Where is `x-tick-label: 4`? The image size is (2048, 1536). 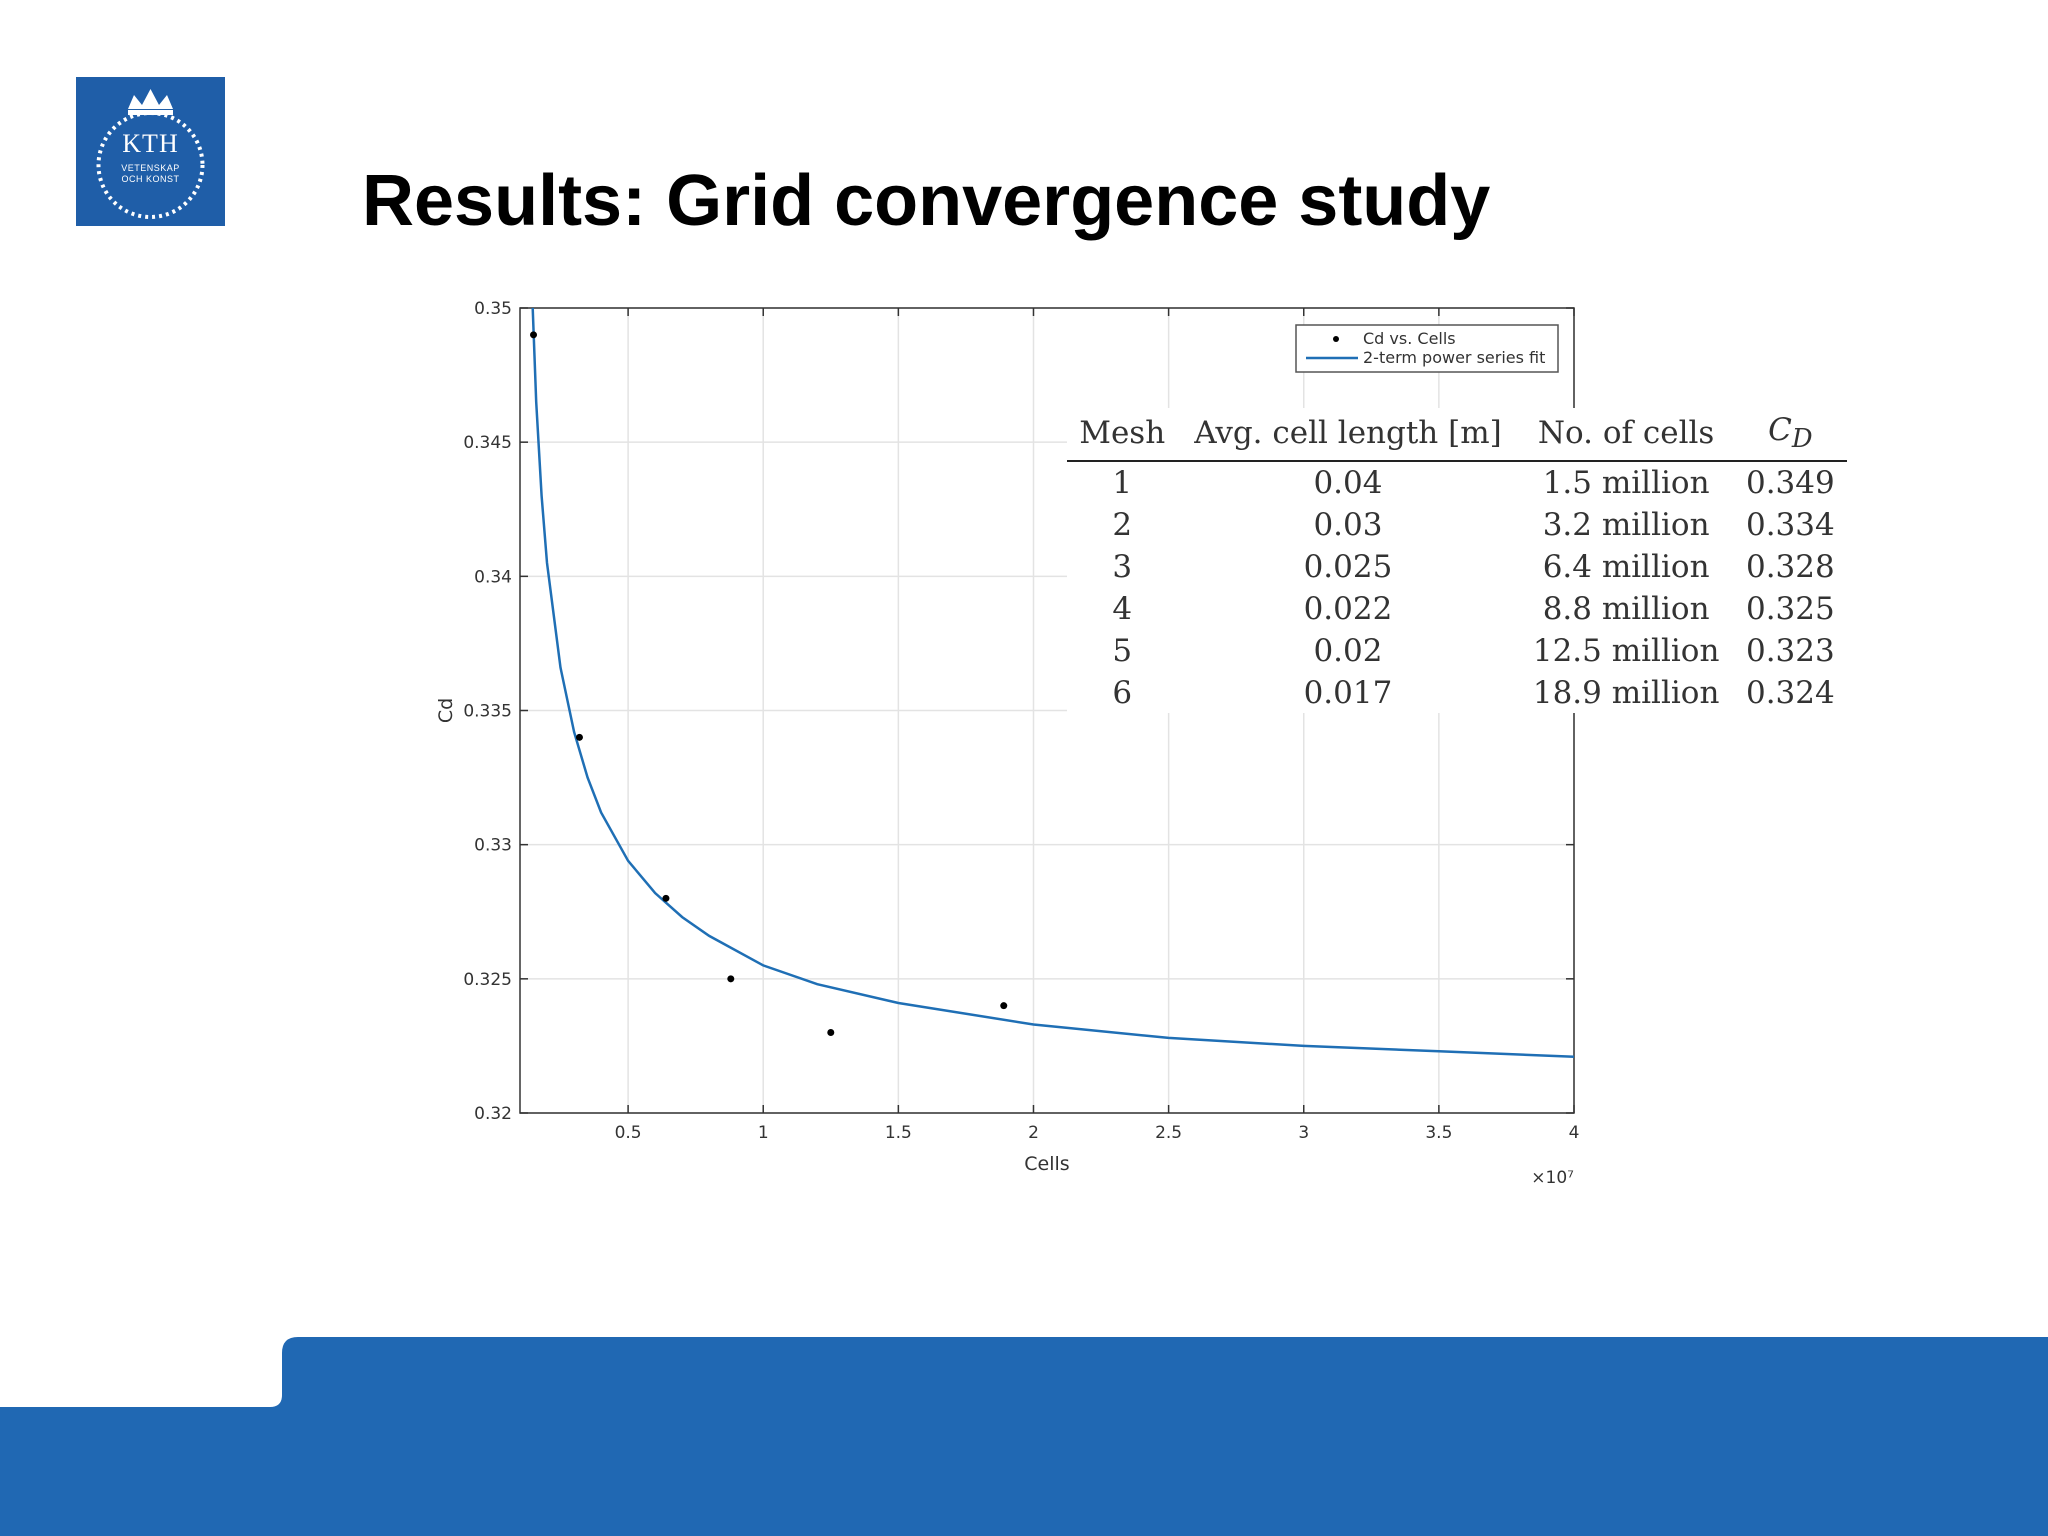
x-tick-label: 4 is located at coordinates (1574, 1133).